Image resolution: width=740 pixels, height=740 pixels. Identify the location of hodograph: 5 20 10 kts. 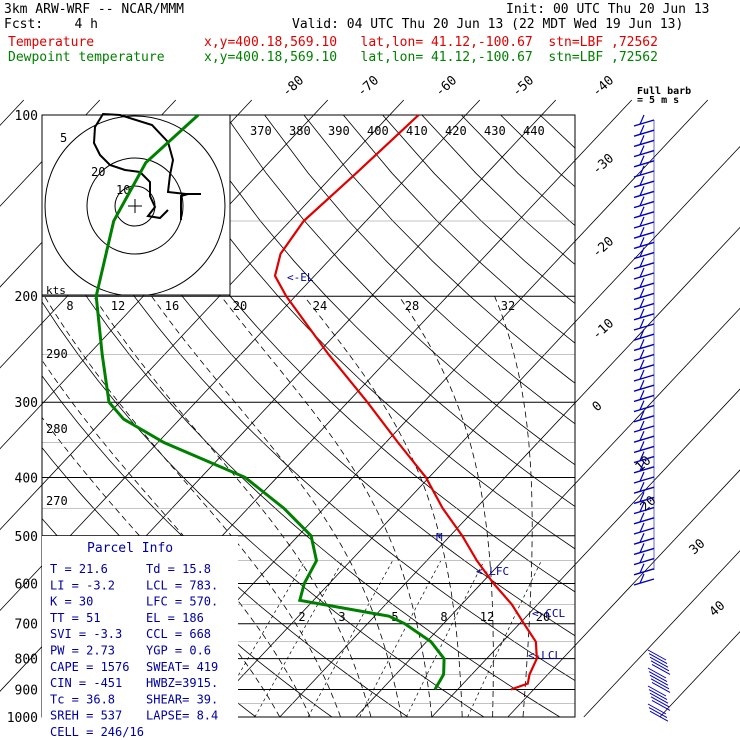
(136, 204).